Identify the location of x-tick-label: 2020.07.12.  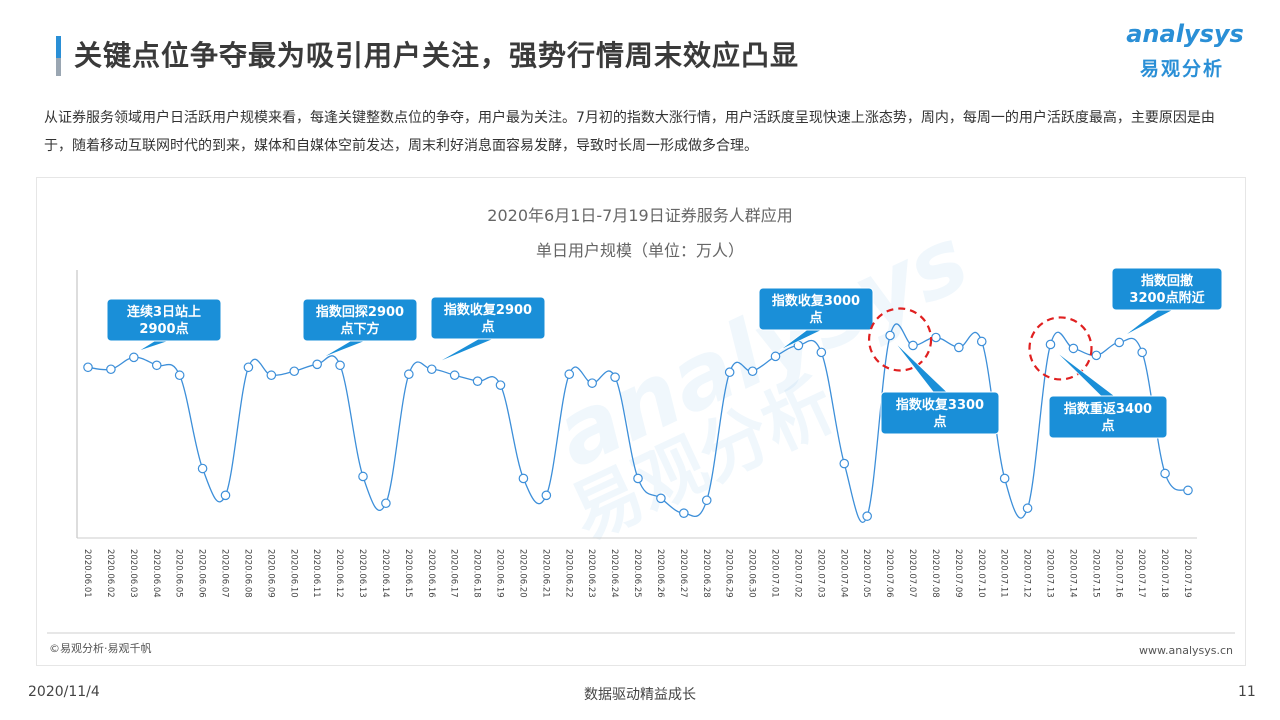
(1027, 573).